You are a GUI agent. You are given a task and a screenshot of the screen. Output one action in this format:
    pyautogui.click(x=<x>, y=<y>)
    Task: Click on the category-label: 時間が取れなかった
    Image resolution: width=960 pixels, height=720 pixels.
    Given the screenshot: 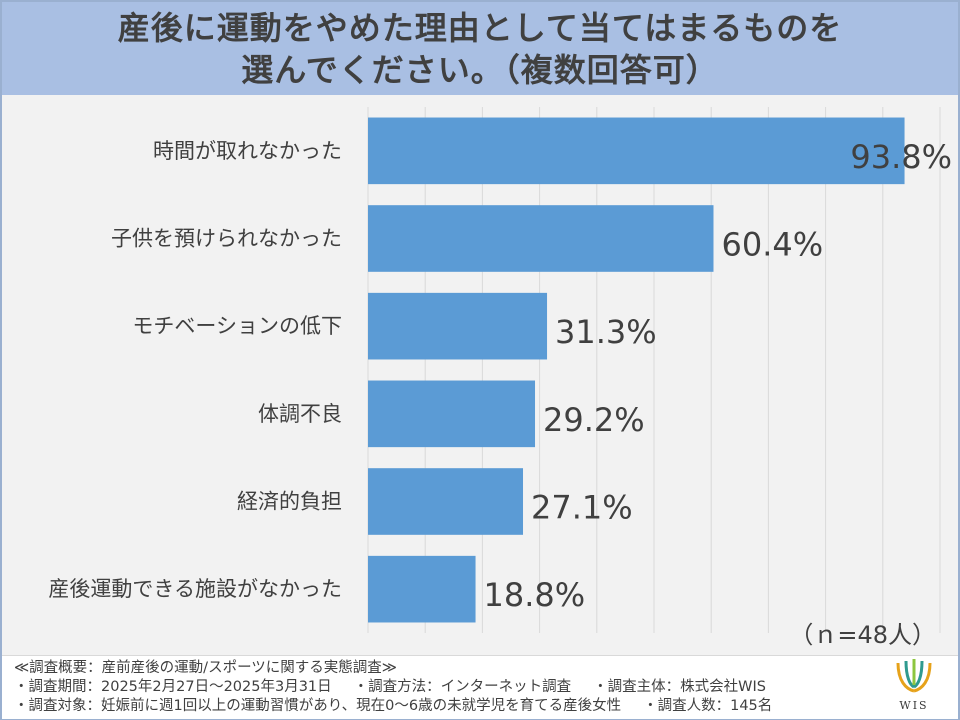 What is the action you would take?
    pyautogui.click(x=247, y=151)
    